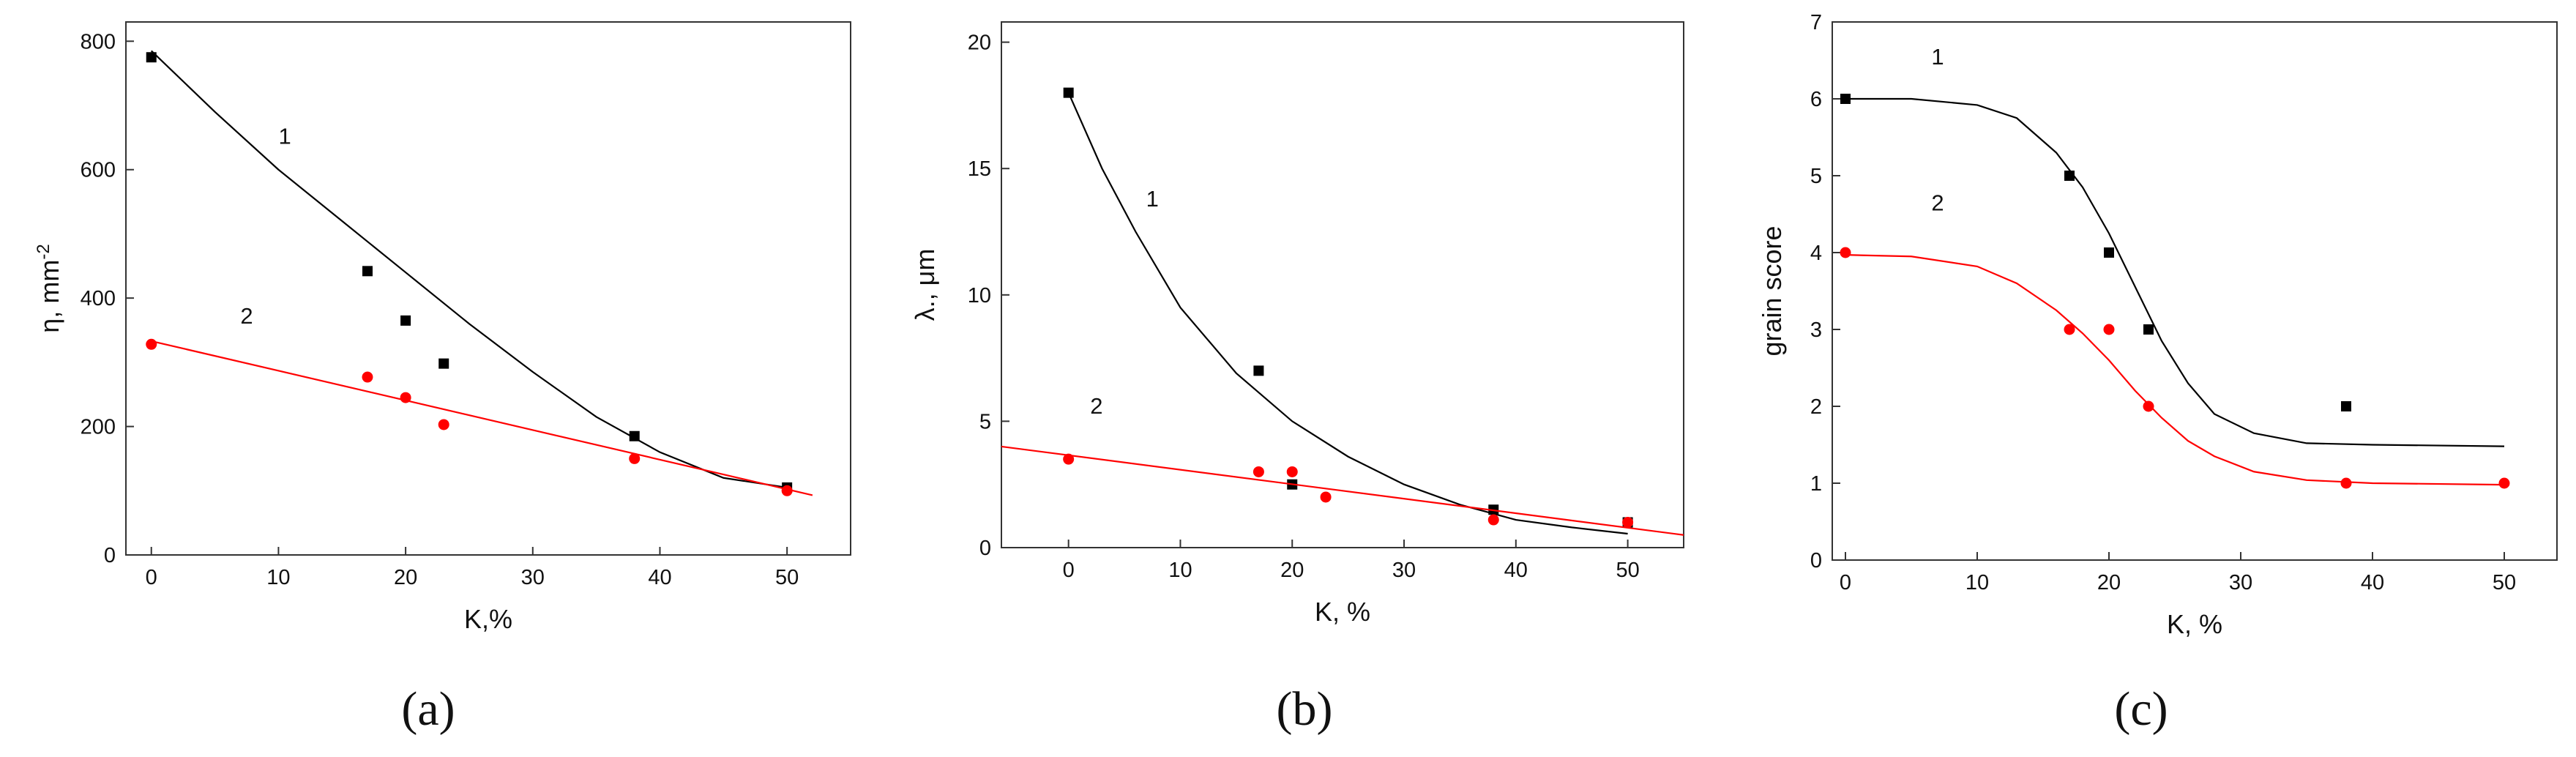  I want to click on y-tick-label: 800, so click(98, 41).